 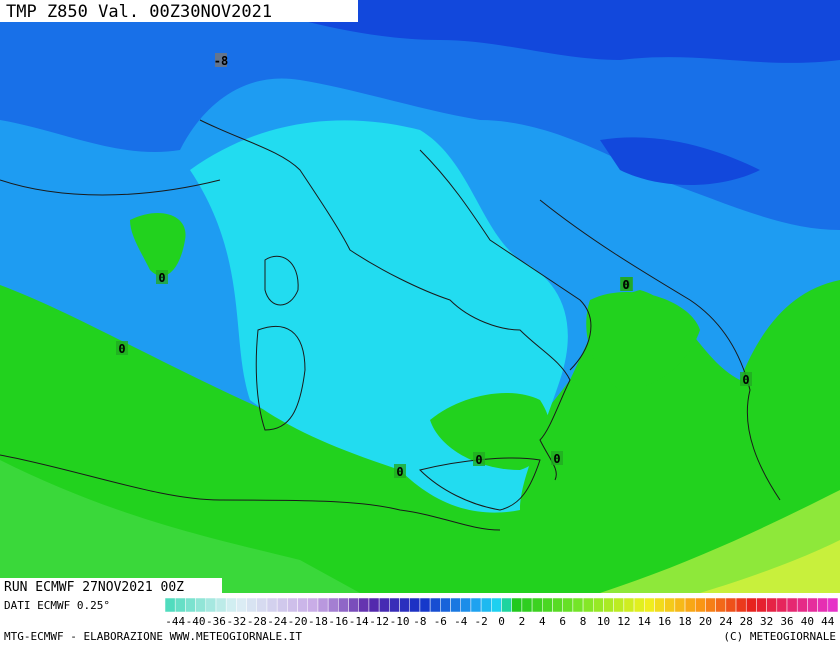 What do you see at coordinates (175, 621) in the screenshot?
I see `colorbar-label: -44` at bounding box center [175, 621].